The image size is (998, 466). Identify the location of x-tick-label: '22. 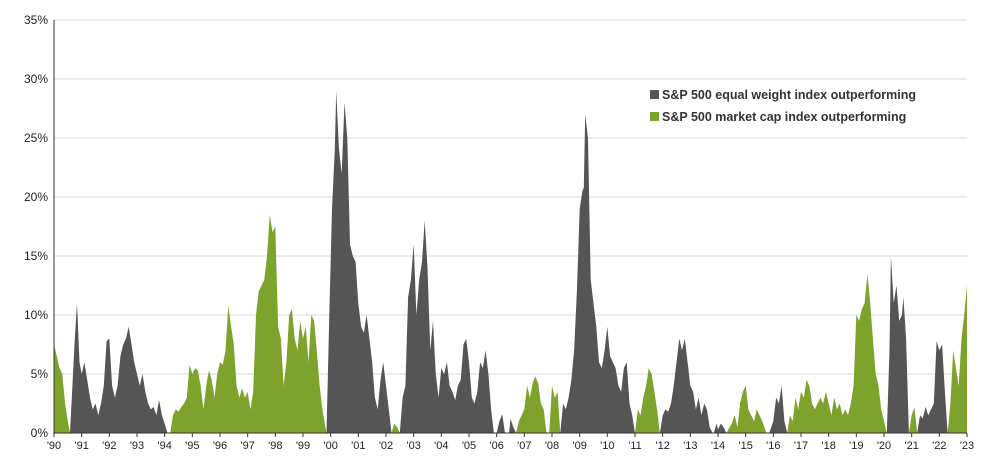
(939, 446).